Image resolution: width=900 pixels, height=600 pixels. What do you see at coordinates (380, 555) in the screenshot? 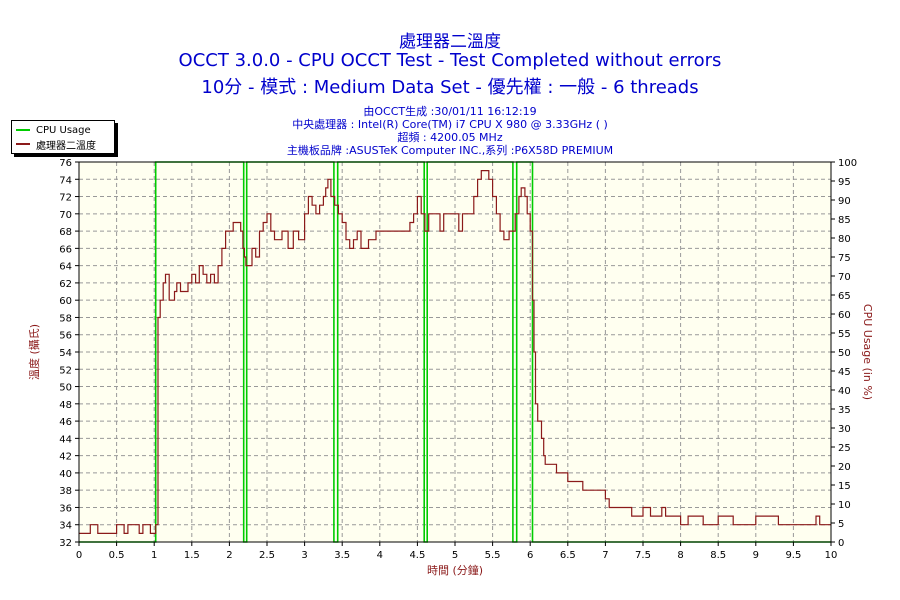
I see `x-tick-label: 4` at bounding box center [380, 555].